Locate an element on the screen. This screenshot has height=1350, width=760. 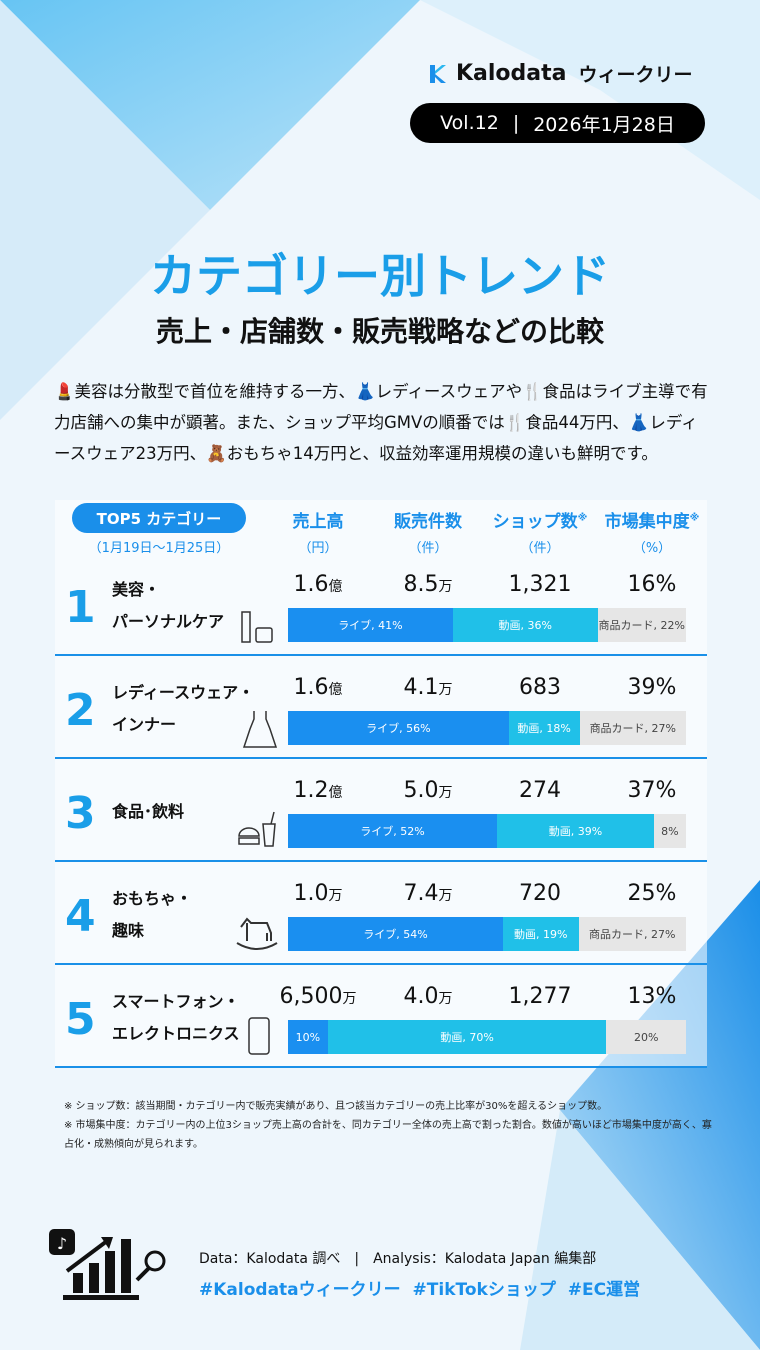
column-label: 売上高 is located at coordinates (318, 522).